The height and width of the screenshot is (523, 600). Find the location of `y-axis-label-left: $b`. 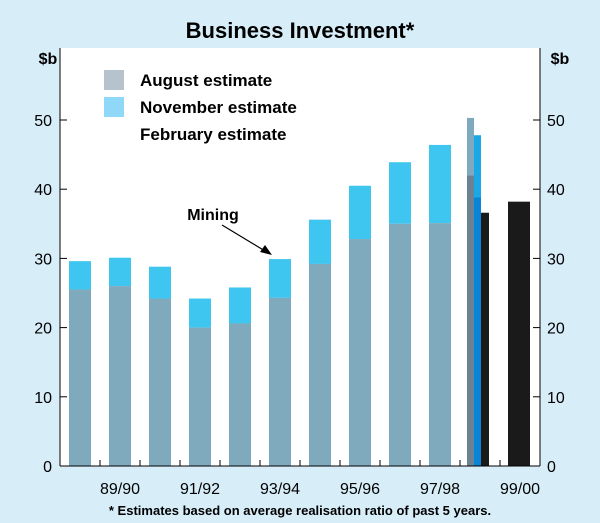

y-axis-label-left: $b is located at coordinates (48, 59).